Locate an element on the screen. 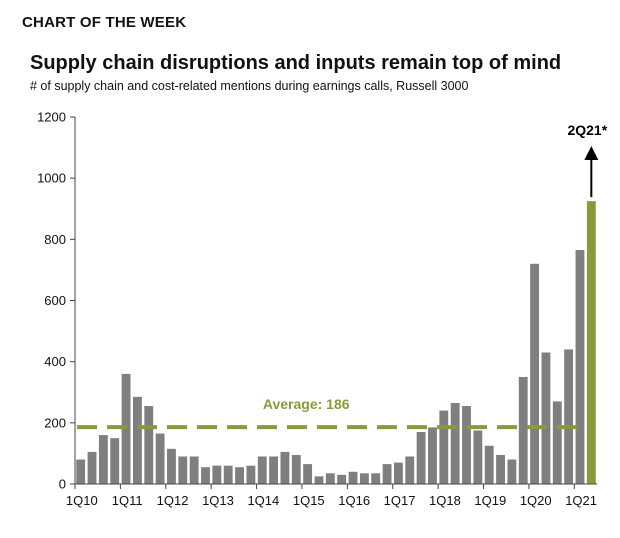 Image resolution: width=620 pixels, height=538 pixels. x-tick-label: 1Q14 is located at coordinates (263, 500).